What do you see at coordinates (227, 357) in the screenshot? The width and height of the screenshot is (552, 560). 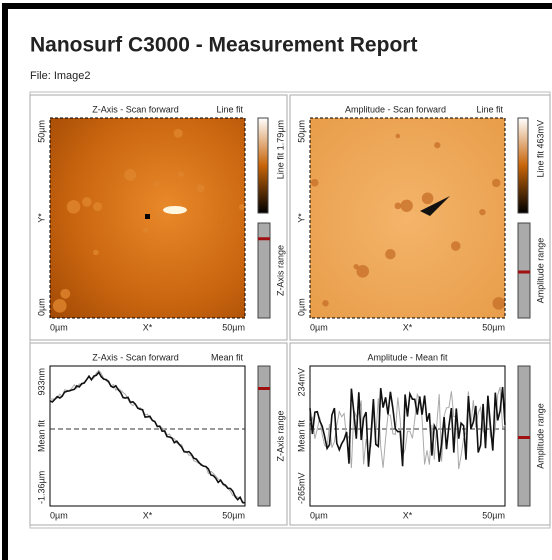 I see `panel-fit: Mean fit` at bounding box center [227, 357].